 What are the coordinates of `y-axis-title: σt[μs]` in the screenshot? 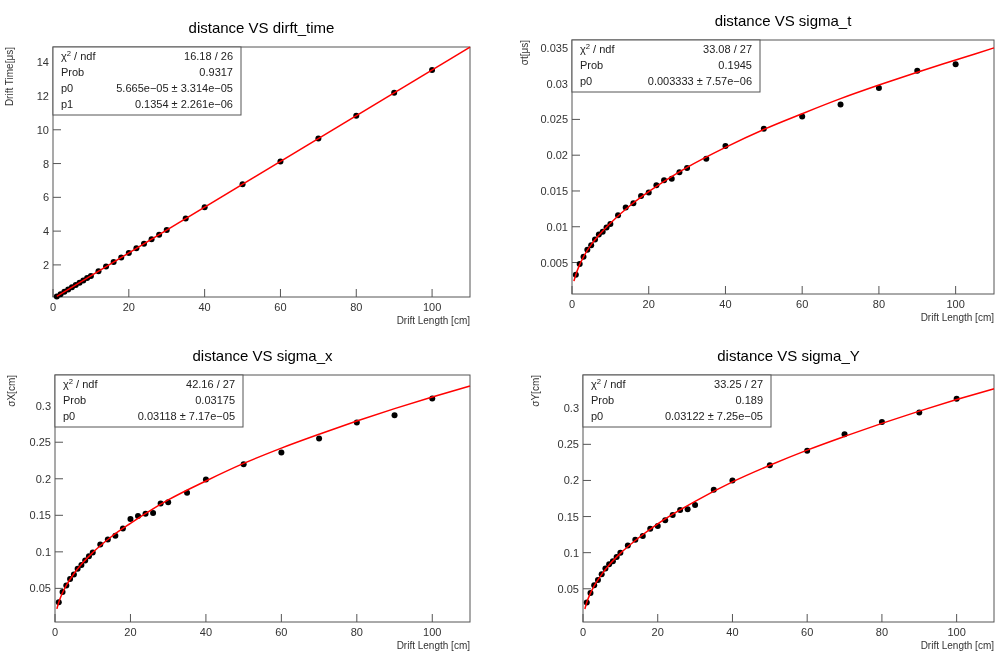 It's located at (524, 52).